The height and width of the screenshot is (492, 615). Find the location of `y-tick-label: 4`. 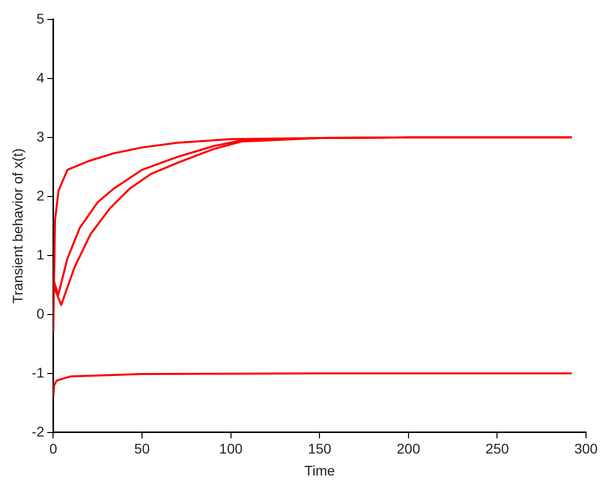

y-tick-label: 4 is located at coordinates (40, 77).